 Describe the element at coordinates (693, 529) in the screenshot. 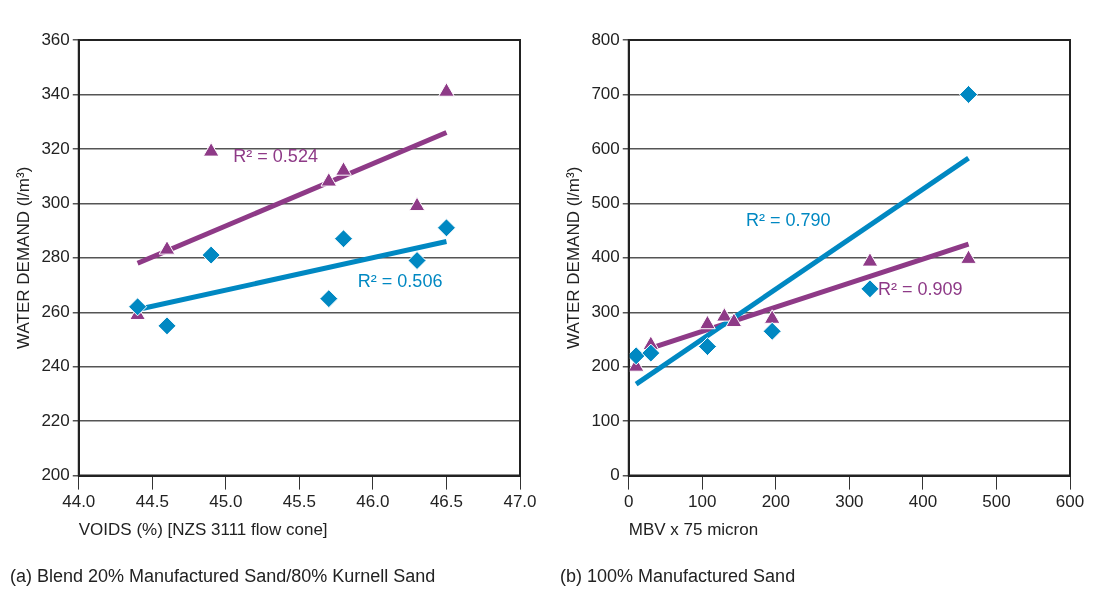

I see `x-axis-title: MBV x 75 micron` at that location.